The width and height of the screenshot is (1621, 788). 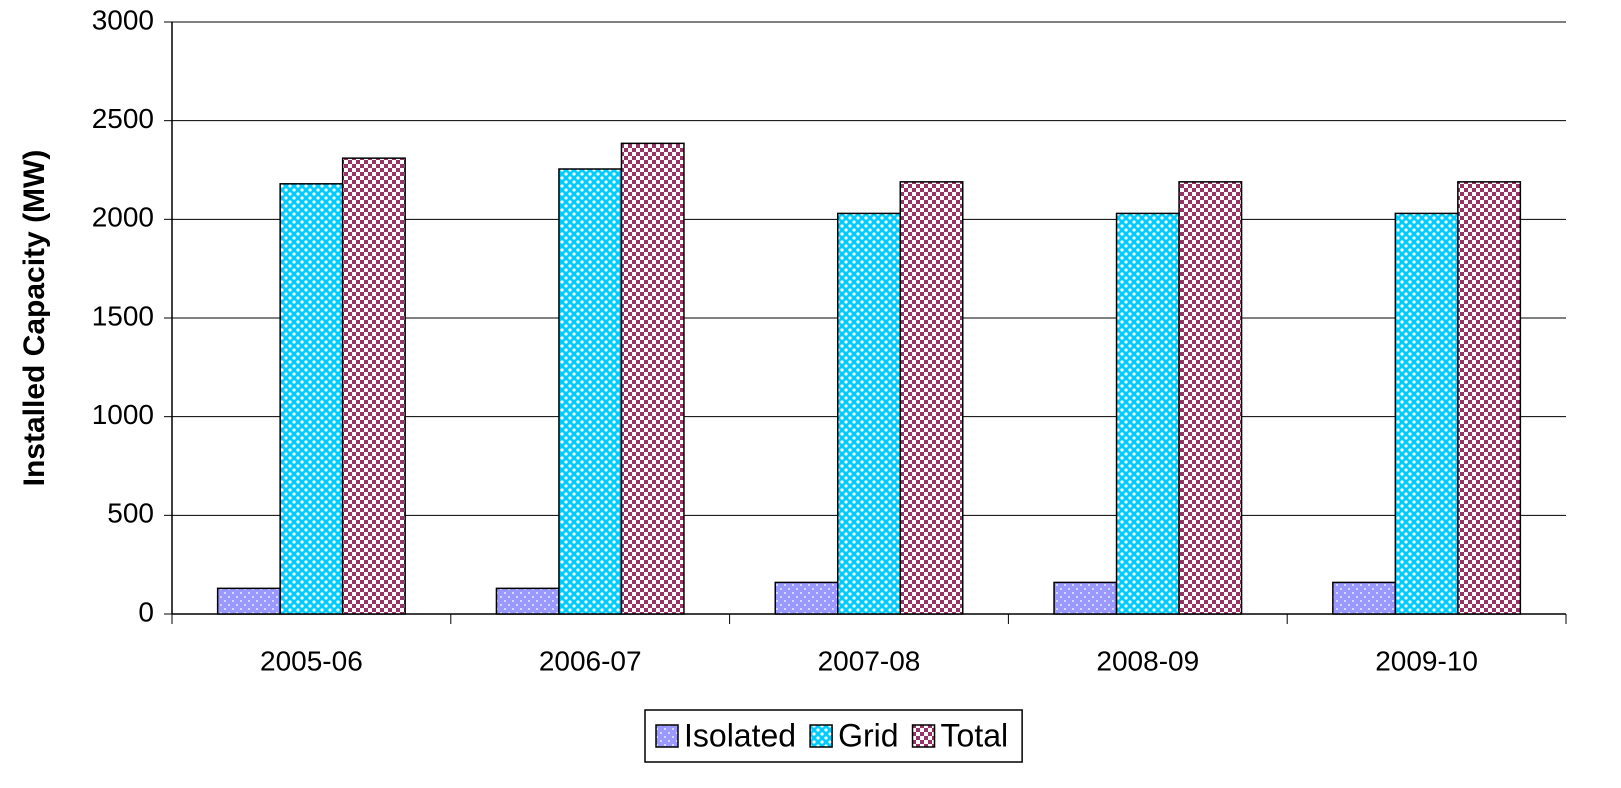 I want to click on x-tick-label: 2005-06, so click(x=311, y=660).